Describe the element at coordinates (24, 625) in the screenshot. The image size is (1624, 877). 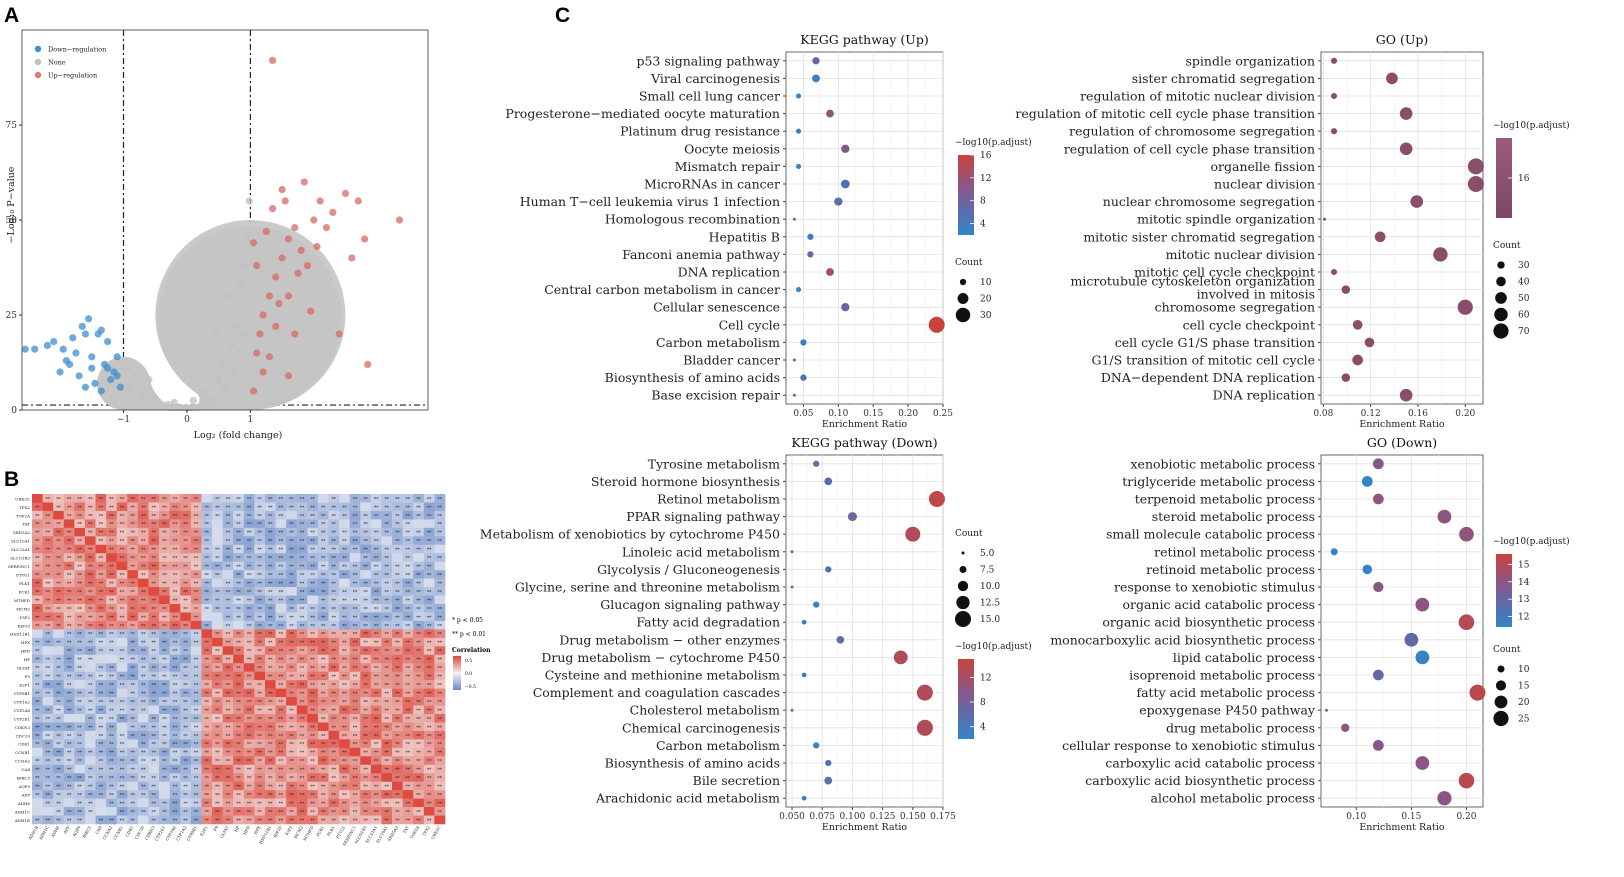
I see `row-gene-label: KIF20` at that location.